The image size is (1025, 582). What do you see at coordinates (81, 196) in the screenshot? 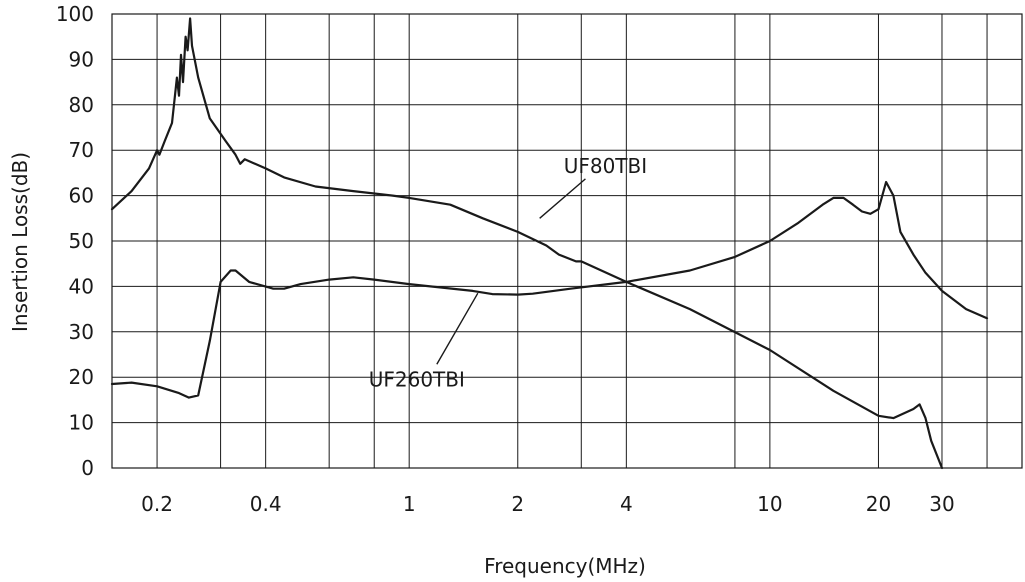
I see `y-tick-label: 60` at bounding box center [81, 196].